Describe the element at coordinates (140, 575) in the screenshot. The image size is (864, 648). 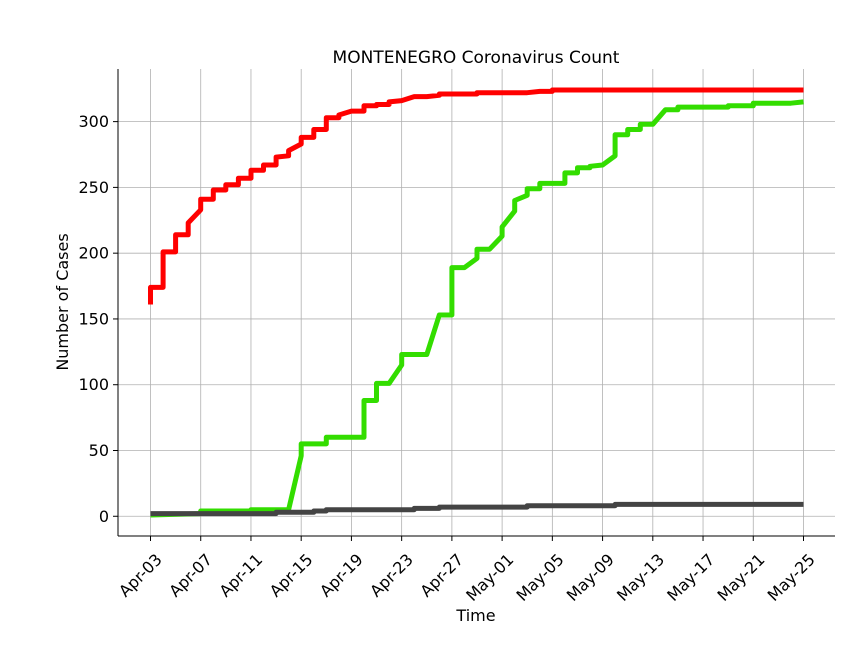
I see `x-tick-label: Apr-03` at that location.